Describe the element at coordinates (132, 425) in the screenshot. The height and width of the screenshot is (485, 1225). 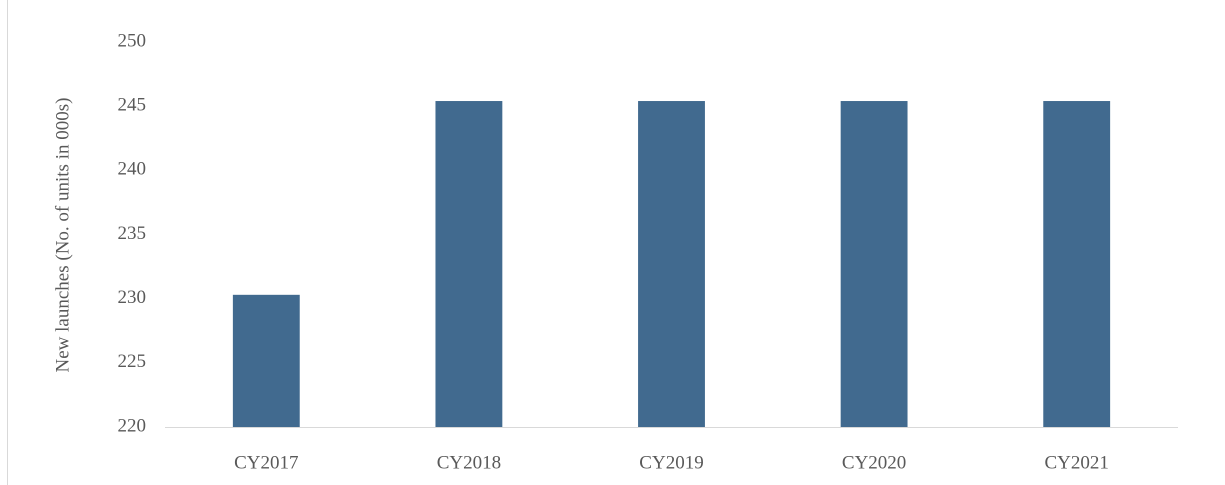
I see `y-tick-label: 220` at that location.